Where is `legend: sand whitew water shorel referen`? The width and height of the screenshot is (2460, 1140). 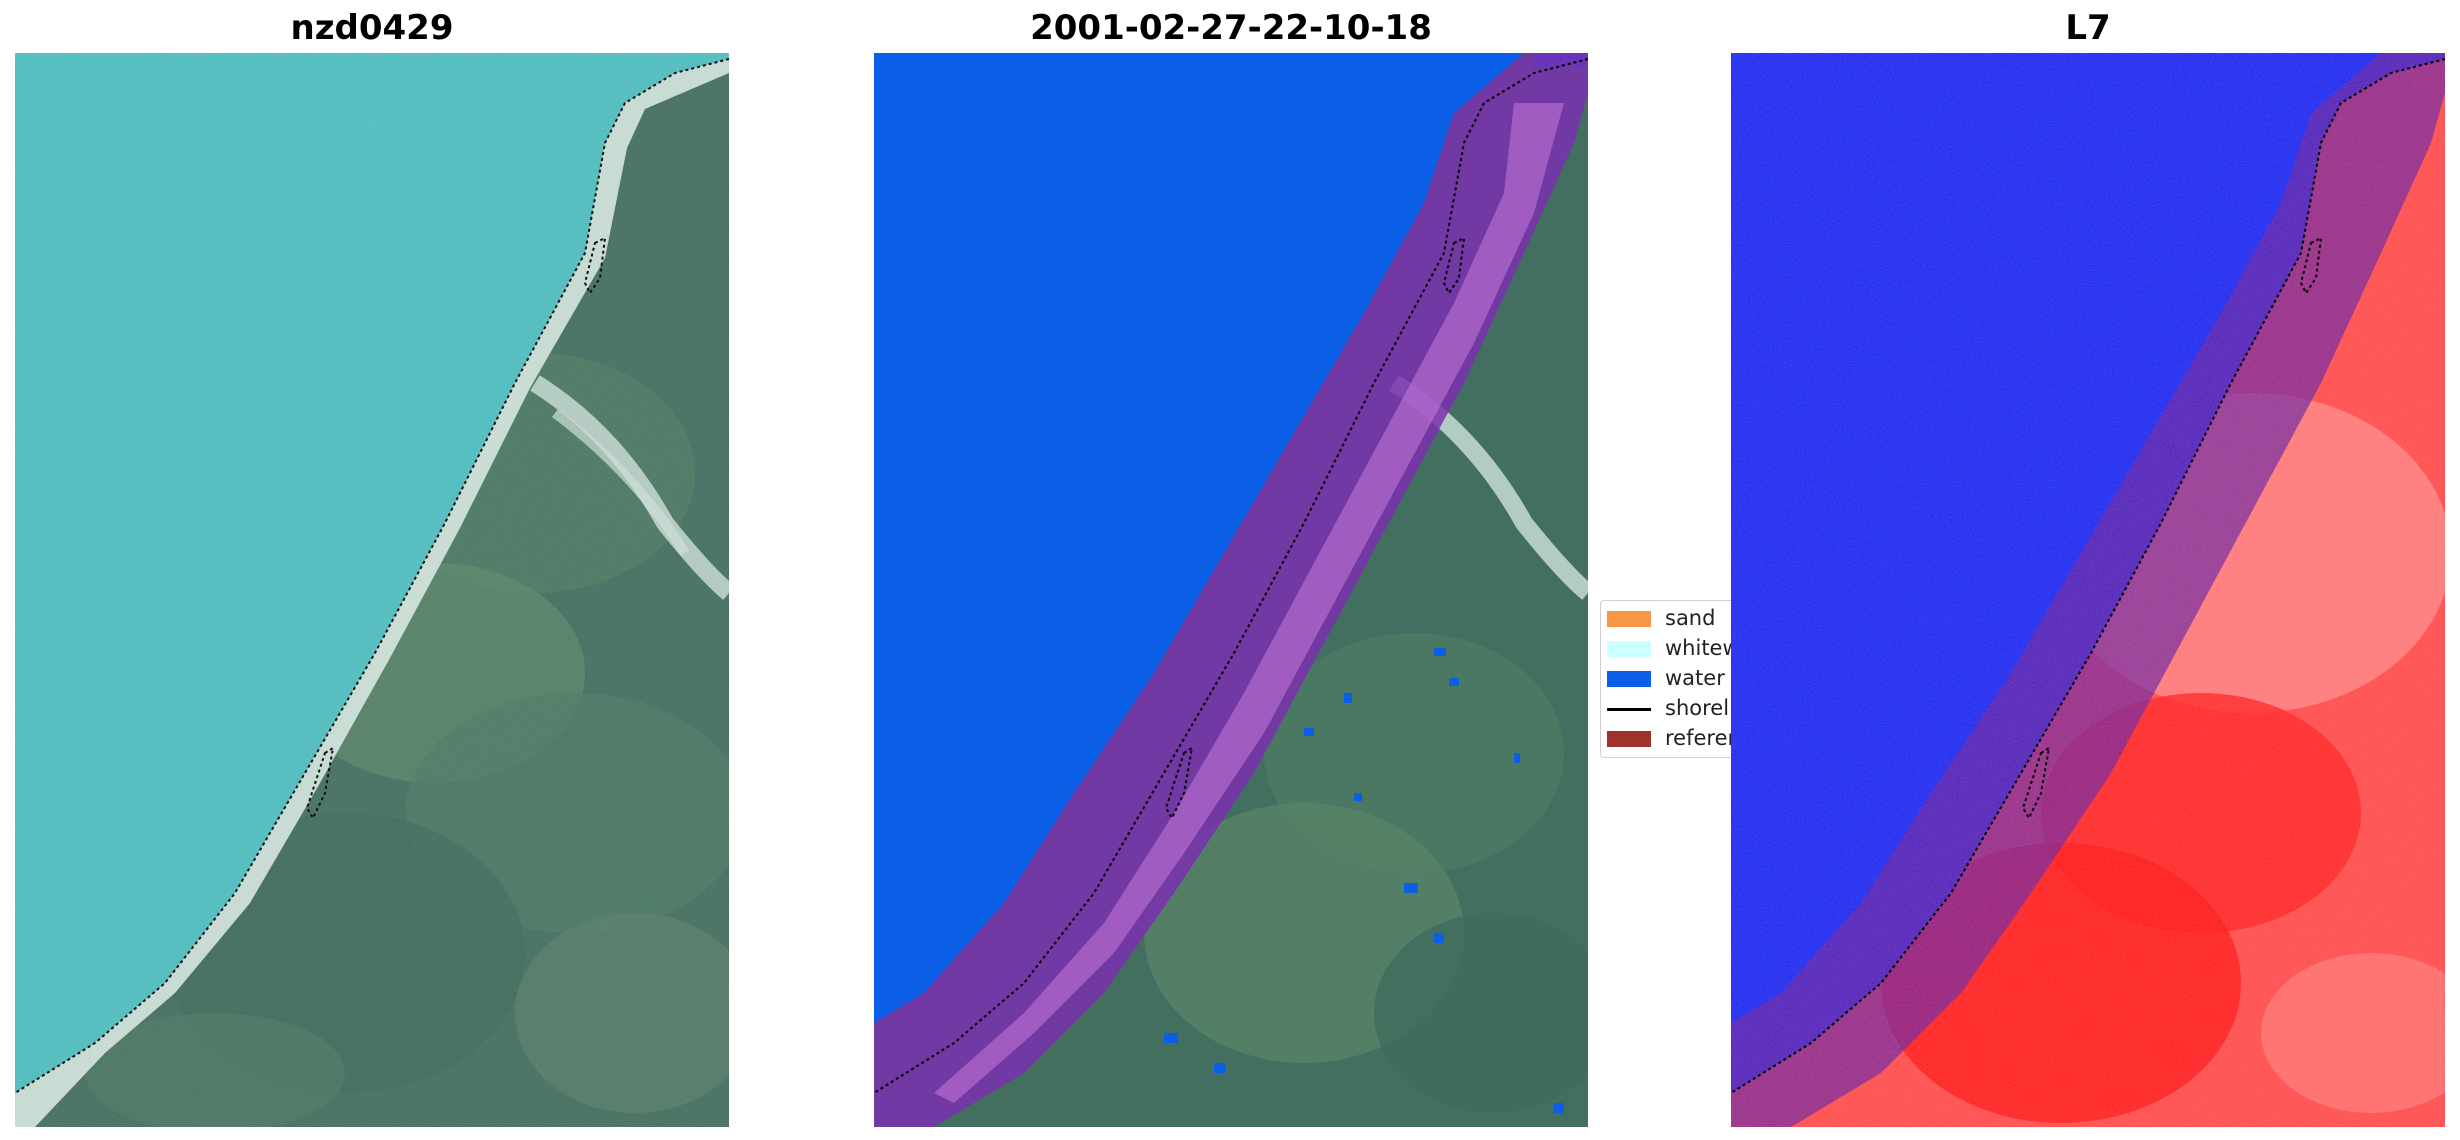
legend: sand whitew water shorel referen is located at coordinates (1667, 679).